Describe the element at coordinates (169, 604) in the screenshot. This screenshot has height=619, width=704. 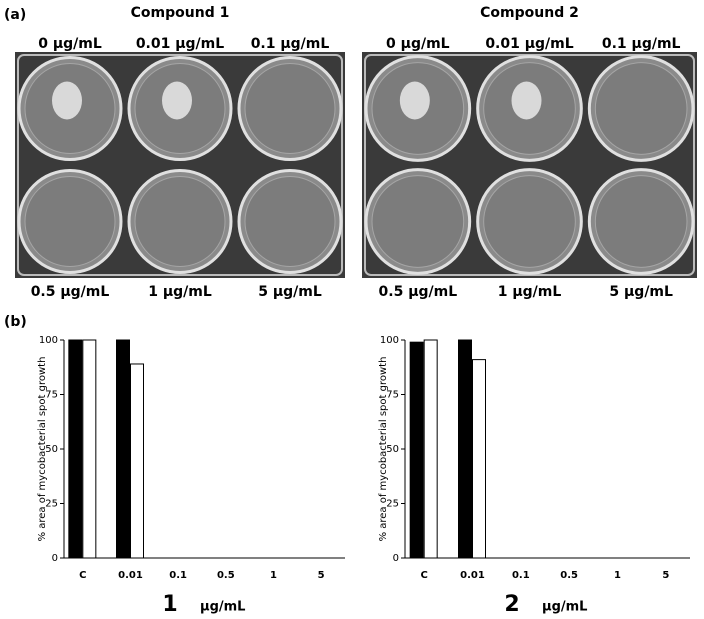
I see `x-axis-label: 1` at that location.